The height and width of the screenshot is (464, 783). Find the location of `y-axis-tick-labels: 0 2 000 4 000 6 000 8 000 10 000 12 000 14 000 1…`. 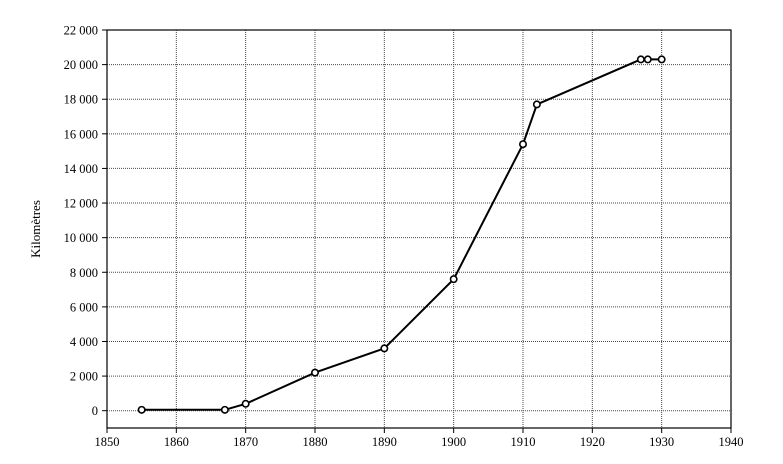

y-axis-tick-labels: 0 2 000 4 000 6 000 8 000 10 000 12 000 14 000 1… is located at coordinates (81, 221).